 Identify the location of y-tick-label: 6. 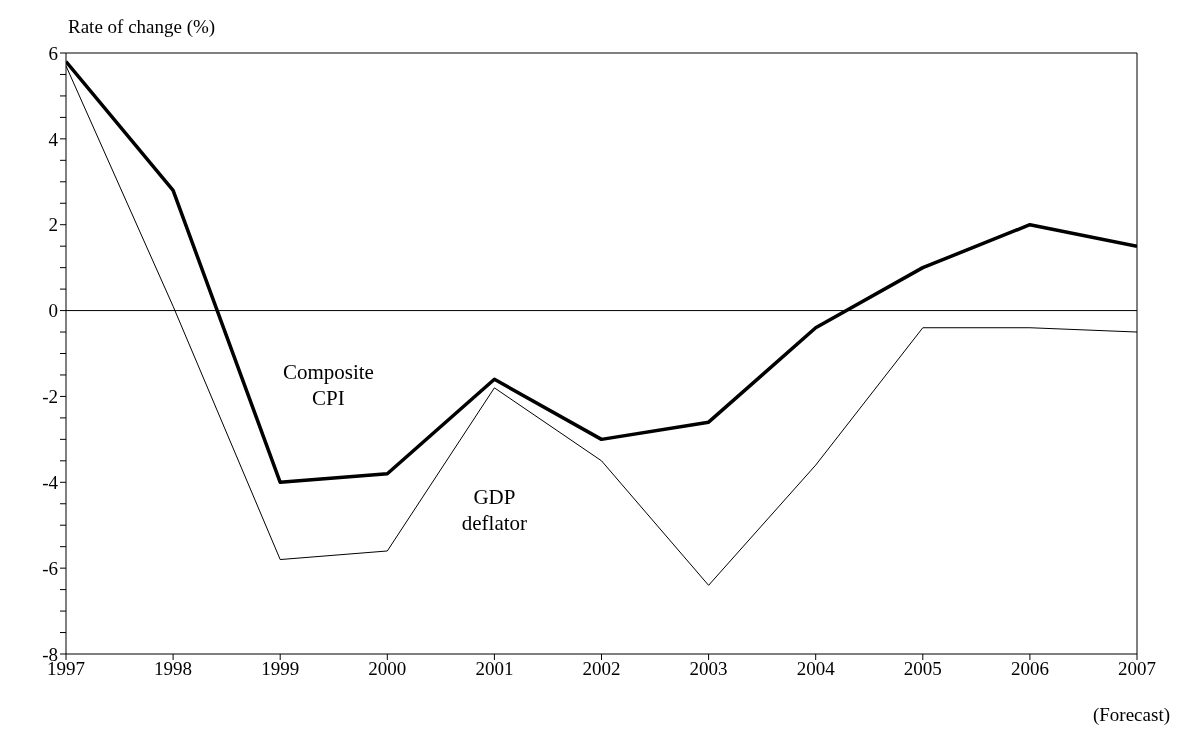
(53, 53).